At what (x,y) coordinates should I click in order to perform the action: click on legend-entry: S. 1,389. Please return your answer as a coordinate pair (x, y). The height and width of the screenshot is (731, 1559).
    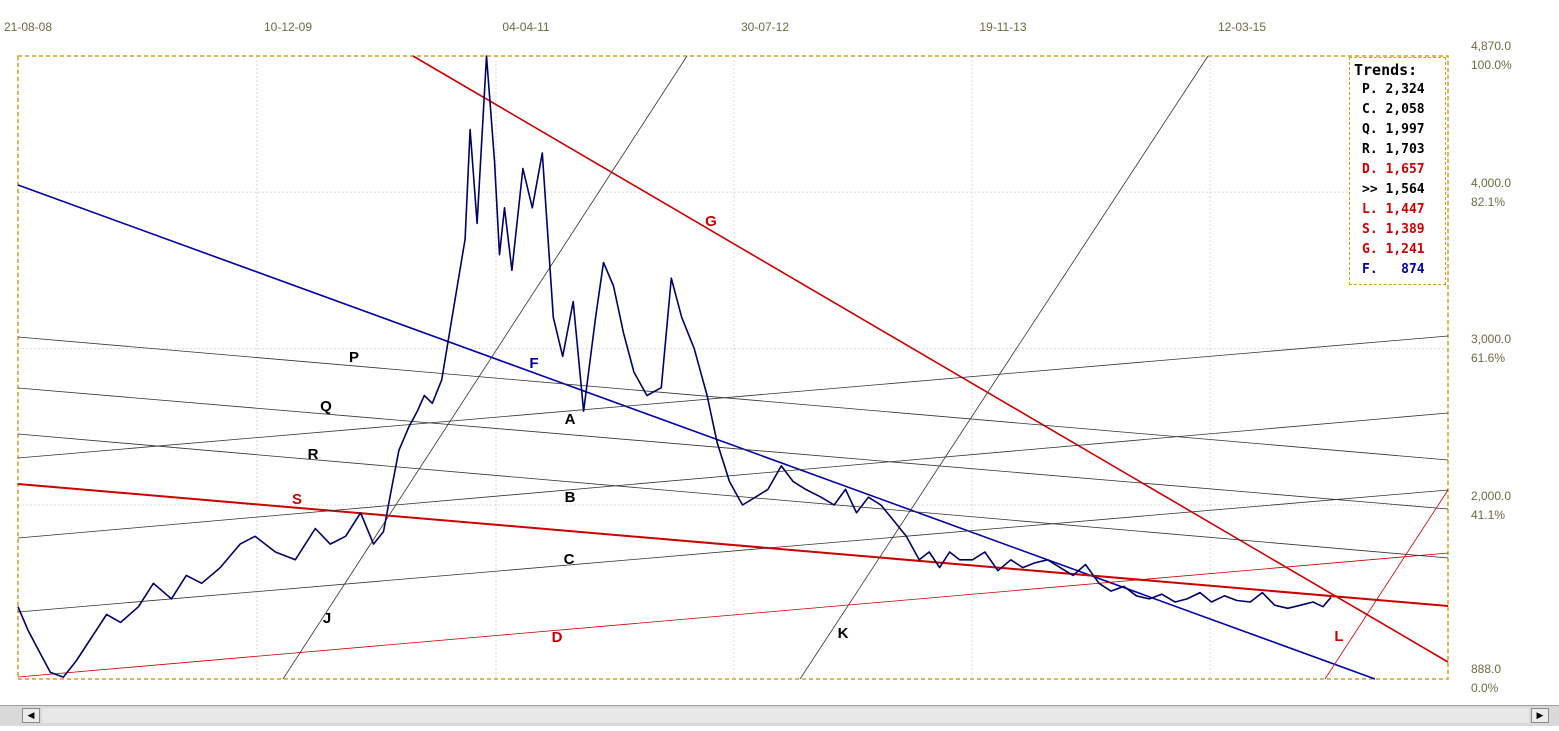
    Looking at the image, I should click on (1397, 230).